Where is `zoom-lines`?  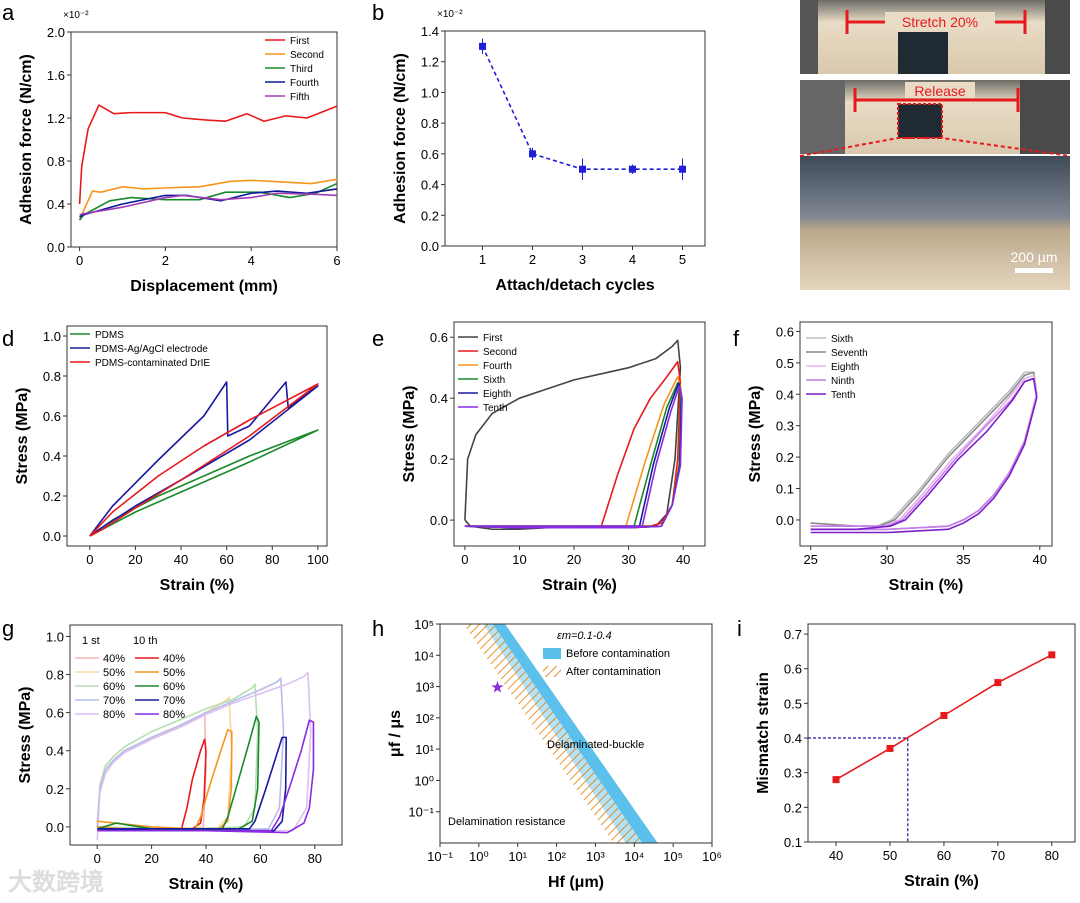
zoom-lines is located at coordinates (935, 147).